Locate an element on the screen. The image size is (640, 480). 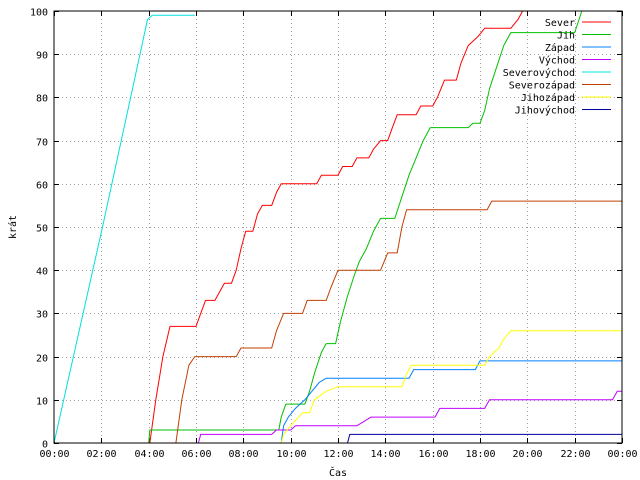
x-tick-label: 18:00 is located at coordinates (480, 454).